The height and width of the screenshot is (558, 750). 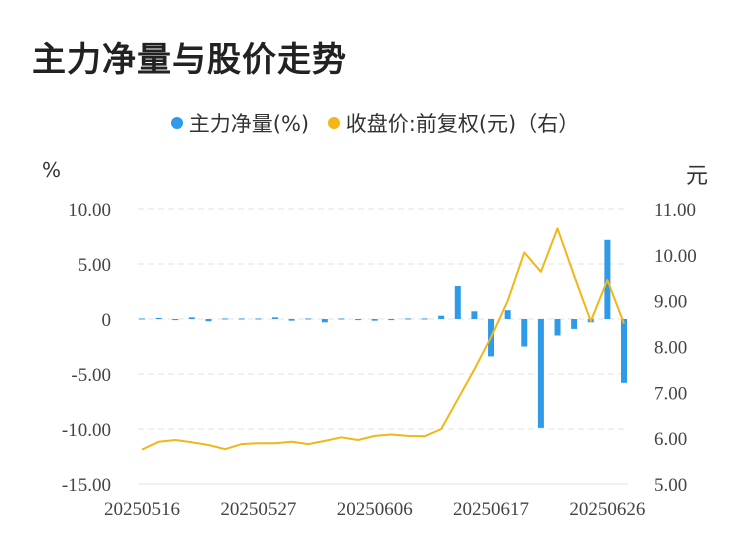 I want to click on left-axis-unit: %, so click(x=52, y=170).